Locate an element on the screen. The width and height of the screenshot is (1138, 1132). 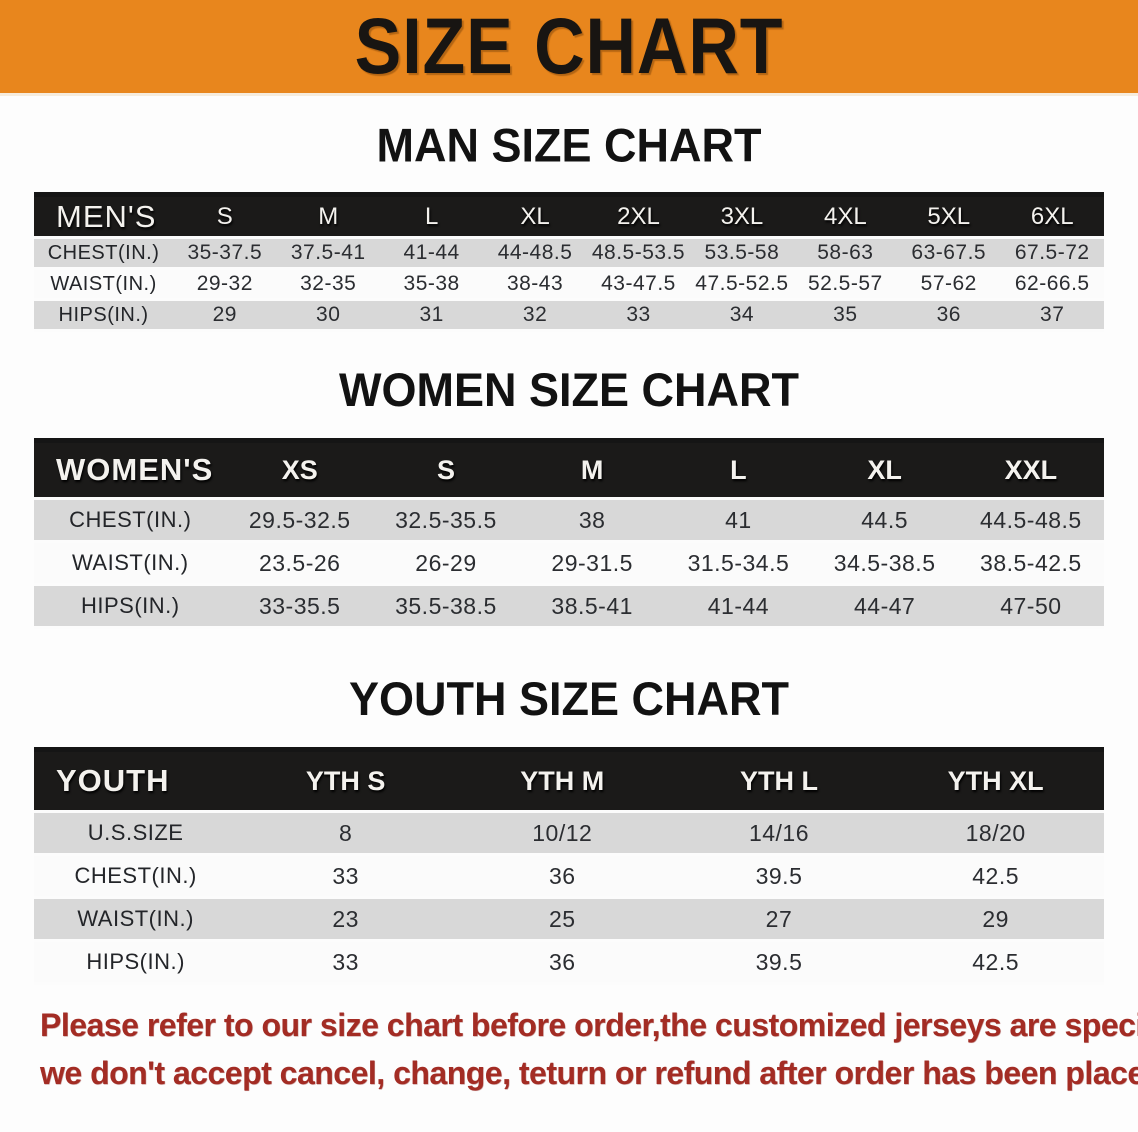
banner-title: SIZE CHART is located at coordinates (569, 46).